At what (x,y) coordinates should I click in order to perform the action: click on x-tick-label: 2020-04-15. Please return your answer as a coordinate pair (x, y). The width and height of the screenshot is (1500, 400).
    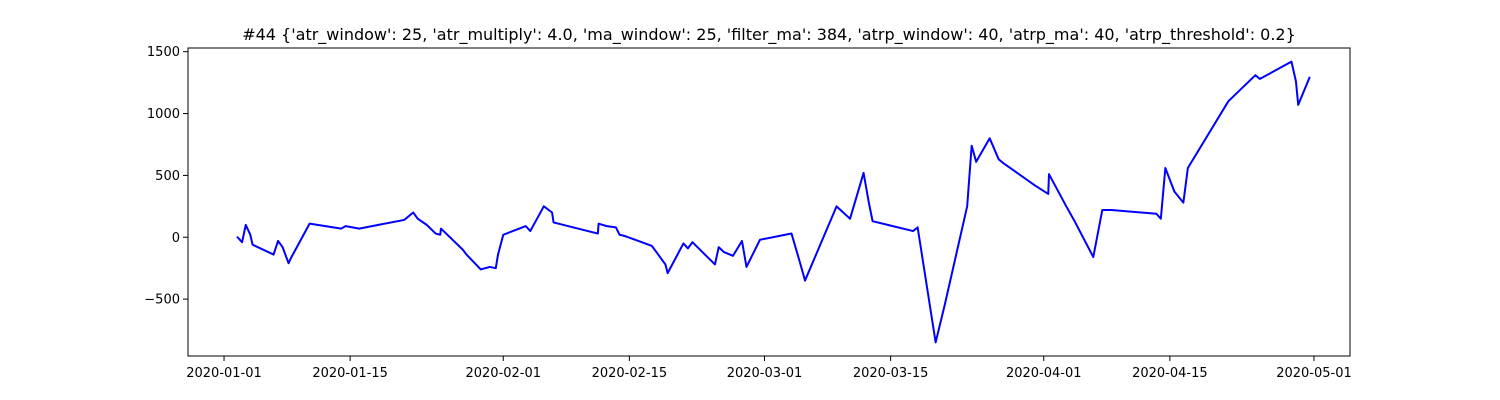
    Looking at the image, I should click on (1170, 373).